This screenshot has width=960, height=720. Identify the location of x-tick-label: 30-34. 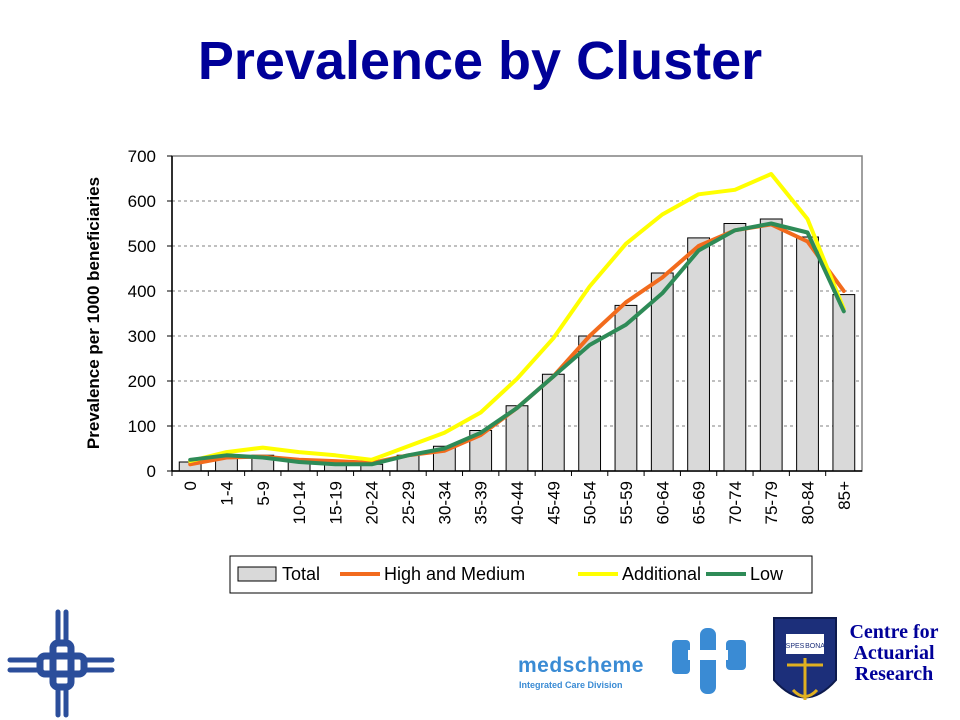
(444, 502).